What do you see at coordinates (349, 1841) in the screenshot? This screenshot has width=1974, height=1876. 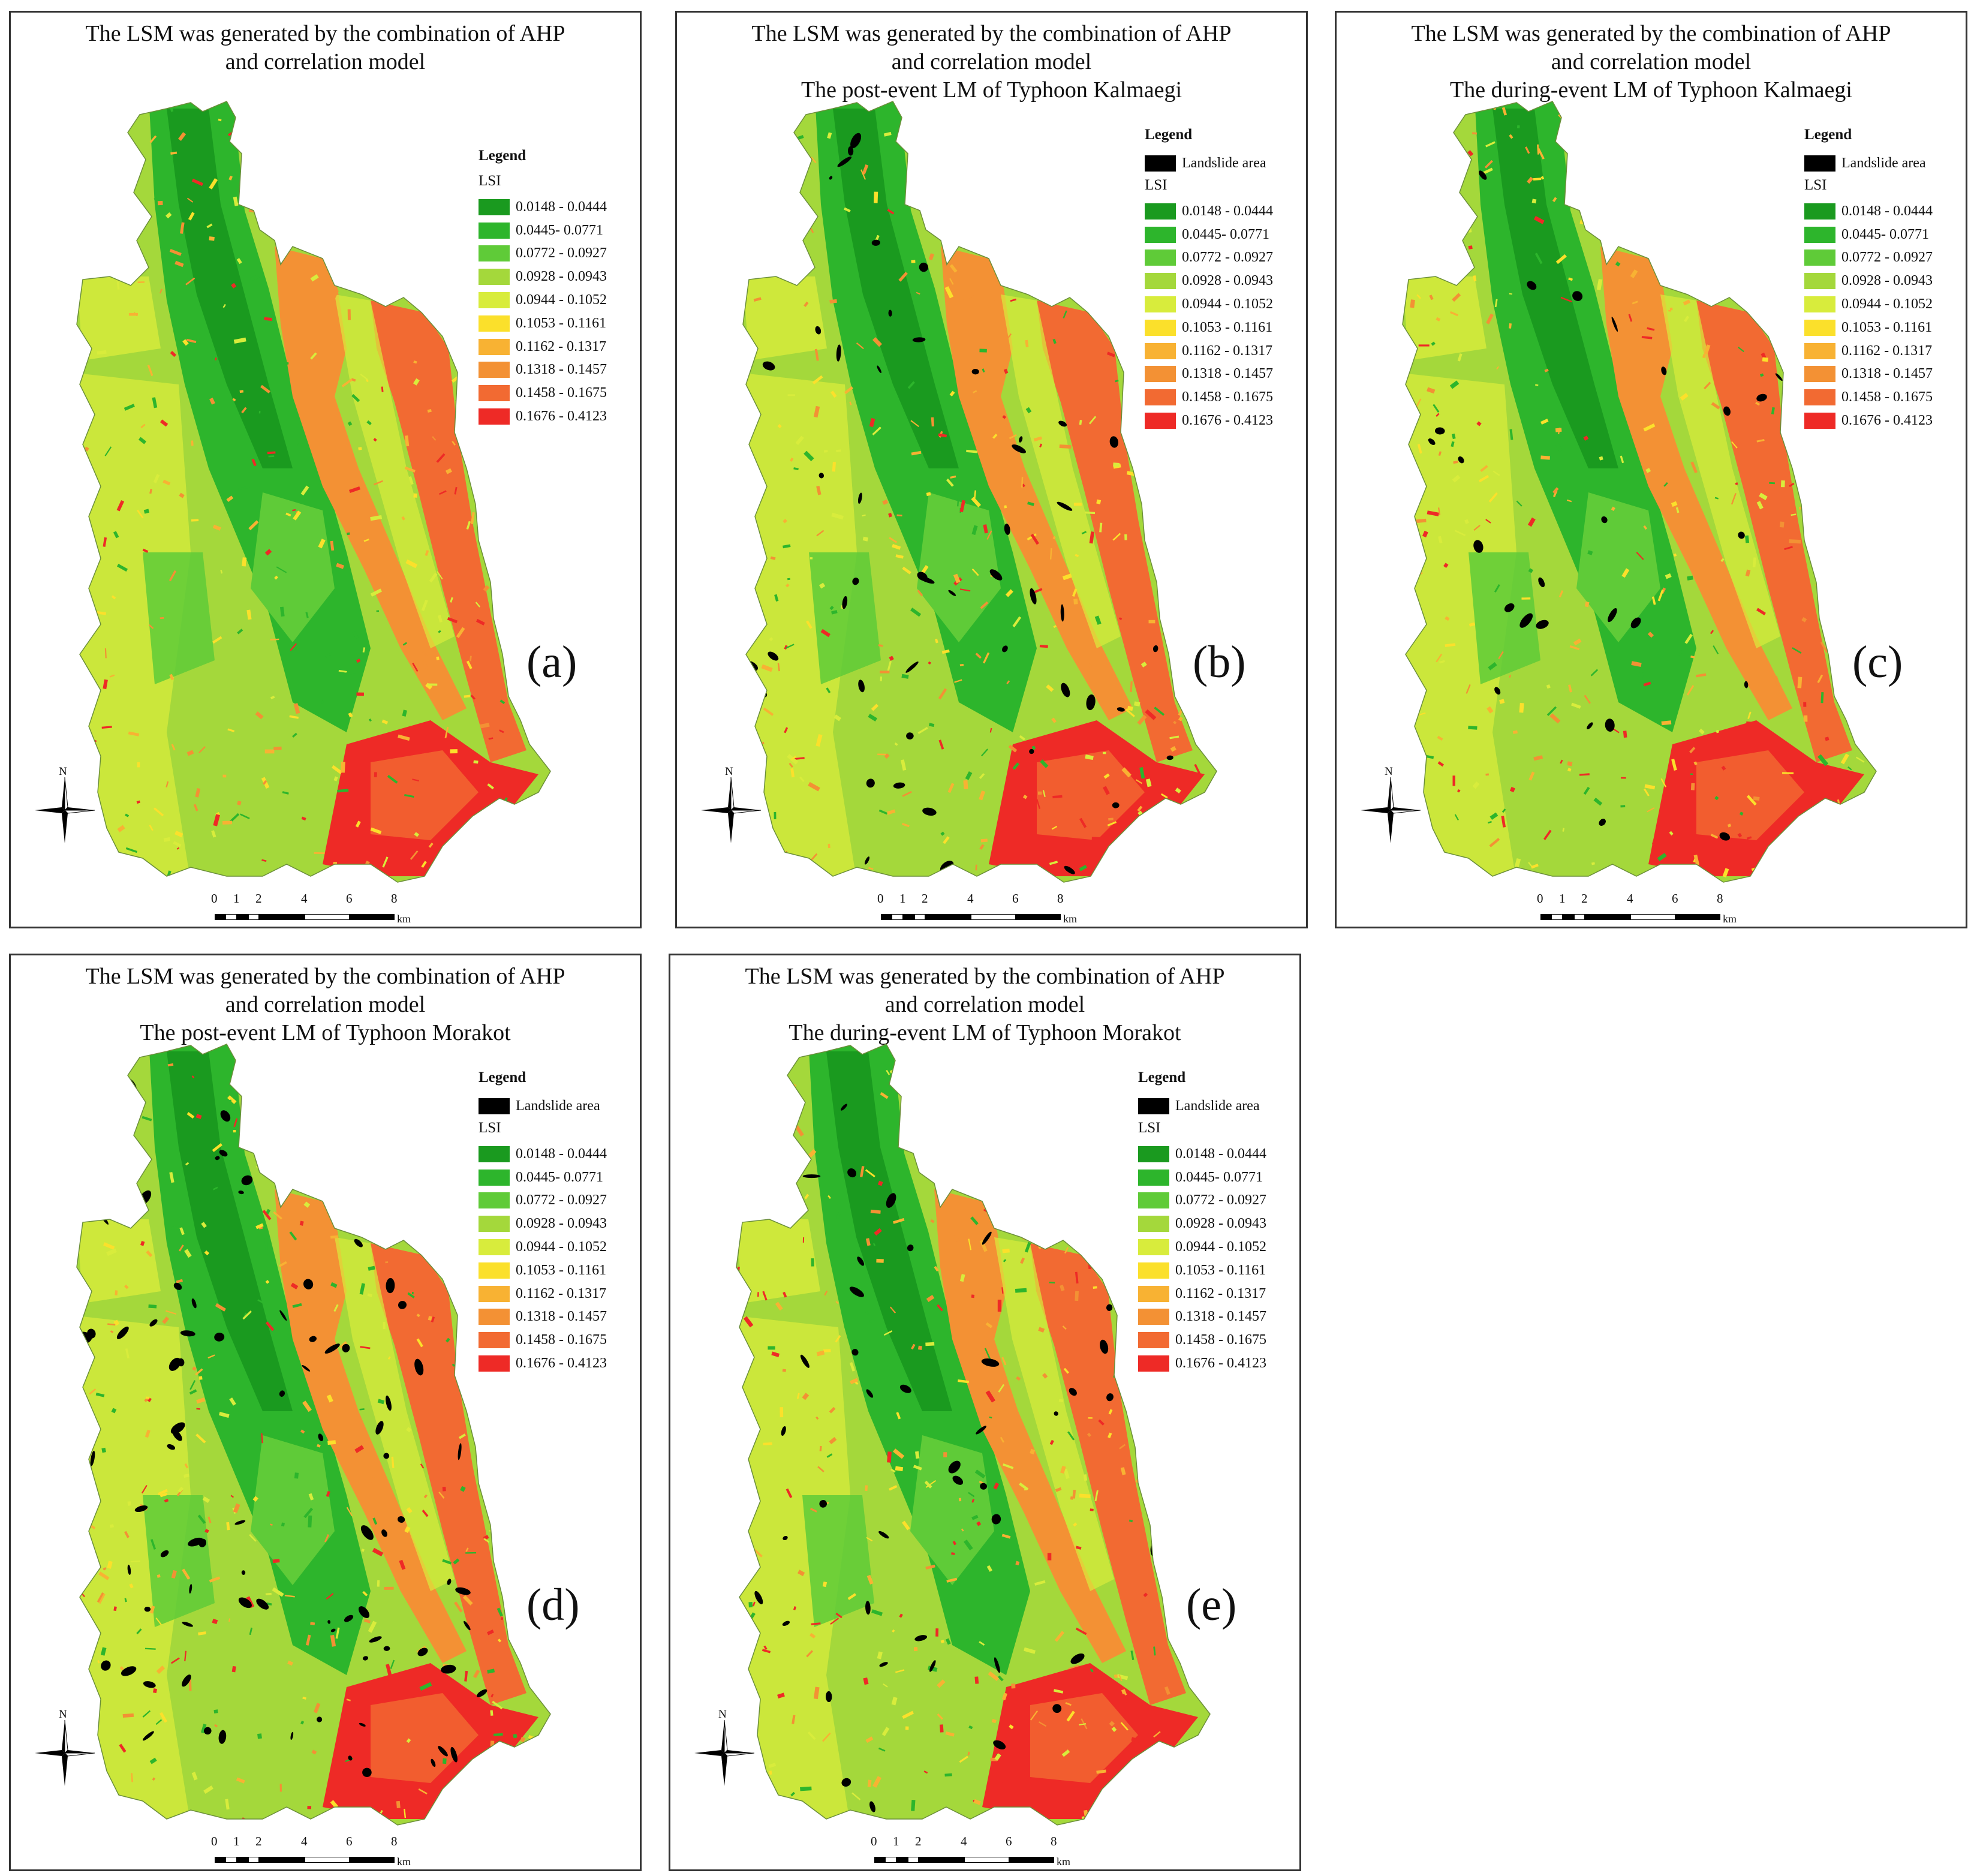 I see `scale-tick-label: 6` at bounding box center [349, 1841].